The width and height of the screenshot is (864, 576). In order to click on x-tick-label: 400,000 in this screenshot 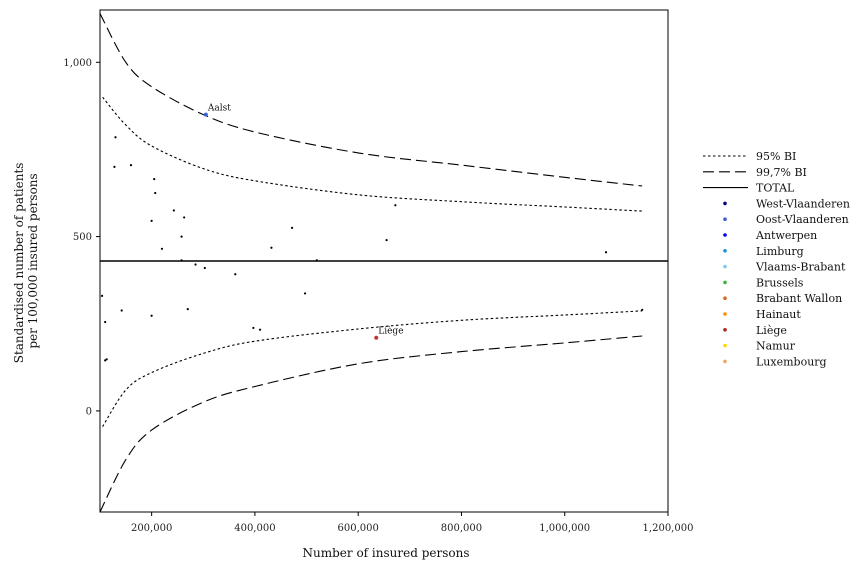, I will do `click(254, 528)`.